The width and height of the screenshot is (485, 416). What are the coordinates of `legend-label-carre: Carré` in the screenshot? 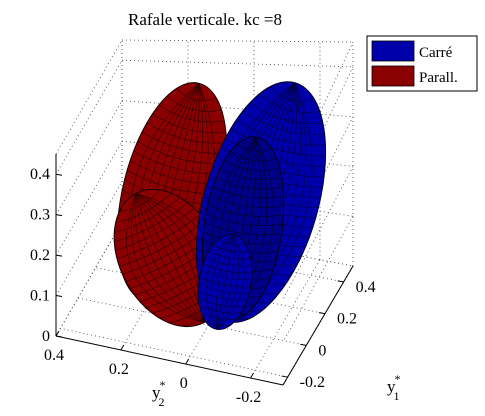 It's located at (436, 53).